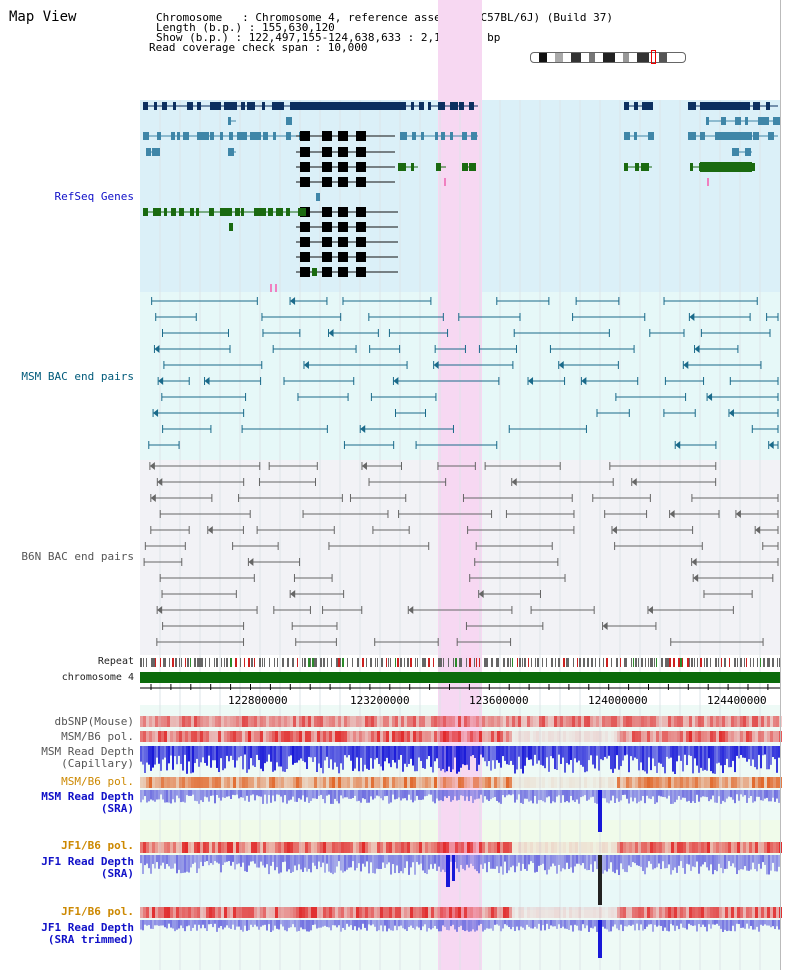 The height and width of the screenshot is (970, 800). I want to click on track-label-jf1-b6-pol: JF1/B6 pol., so click(97, 845).